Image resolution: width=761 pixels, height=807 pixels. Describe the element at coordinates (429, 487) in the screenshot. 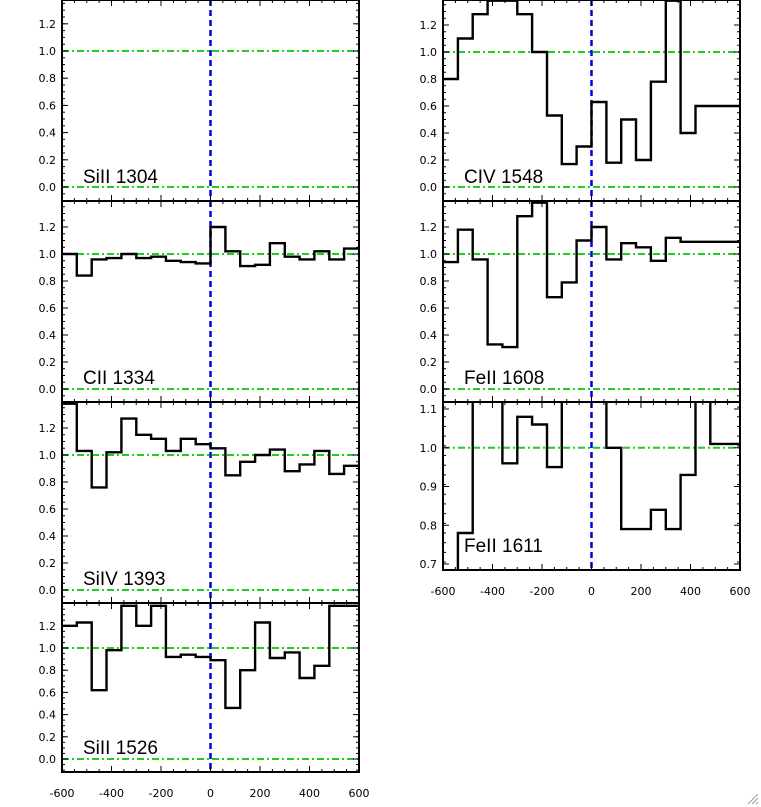

I see `y-tick-label: 0.9` at that location.